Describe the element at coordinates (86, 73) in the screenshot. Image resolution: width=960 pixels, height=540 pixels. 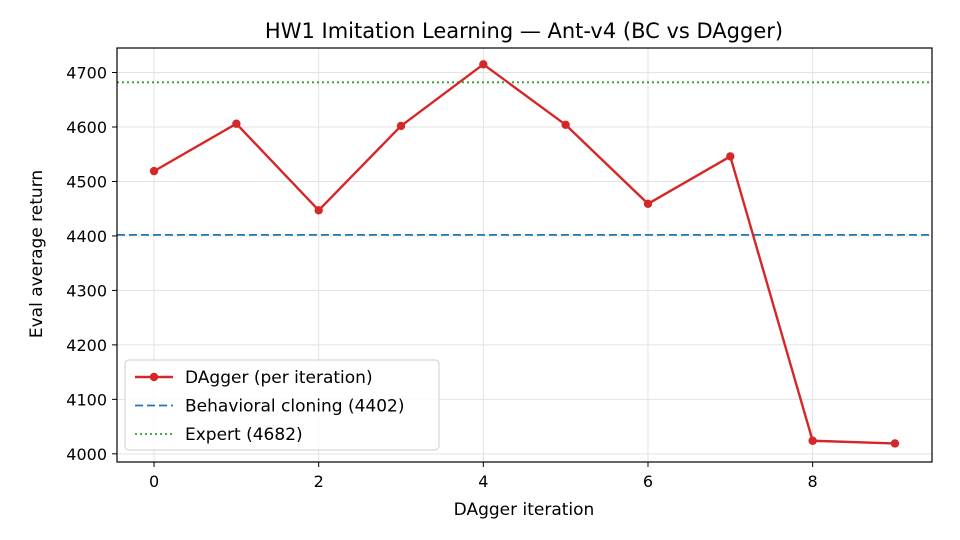
I see `y-tick-label: 4700` at that location.